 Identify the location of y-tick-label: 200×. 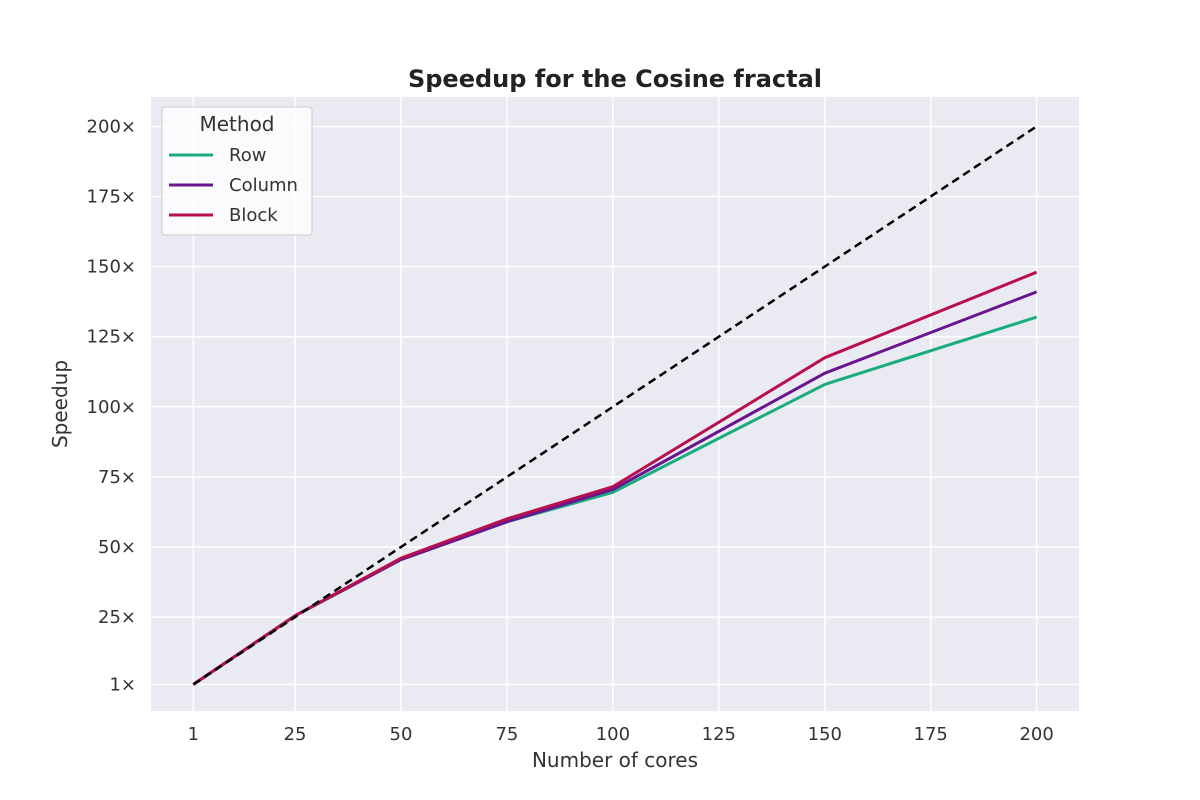
(111, 126).